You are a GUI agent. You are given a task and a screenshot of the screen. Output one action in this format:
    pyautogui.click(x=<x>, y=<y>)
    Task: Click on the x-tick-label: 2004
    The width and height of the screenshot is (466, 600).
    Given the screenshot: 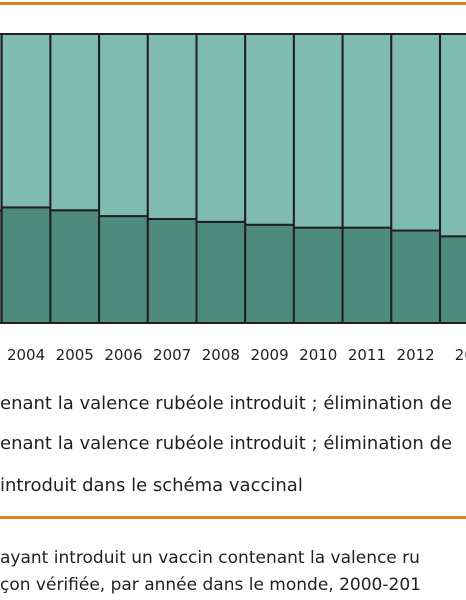 What is the action you would take?
    pyautogui.click(x=26, y=355)
    